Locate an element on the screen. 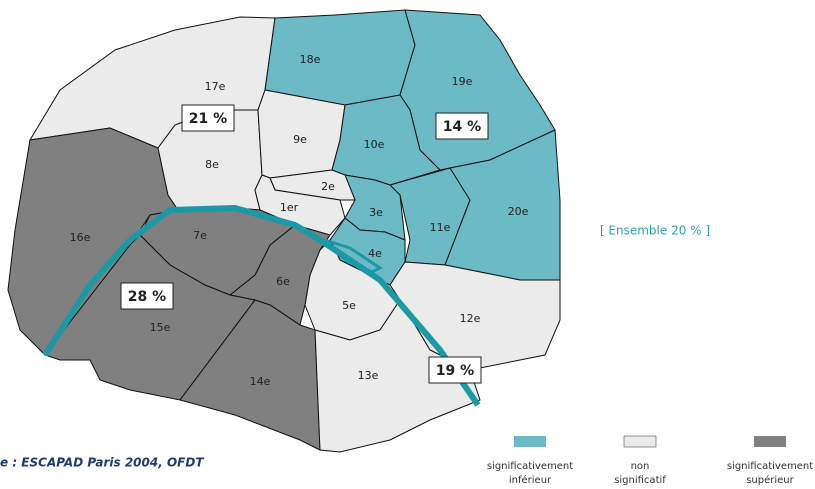 The image size is (815, 489). percent-label: 21 % is located at coordinates (208, 119).